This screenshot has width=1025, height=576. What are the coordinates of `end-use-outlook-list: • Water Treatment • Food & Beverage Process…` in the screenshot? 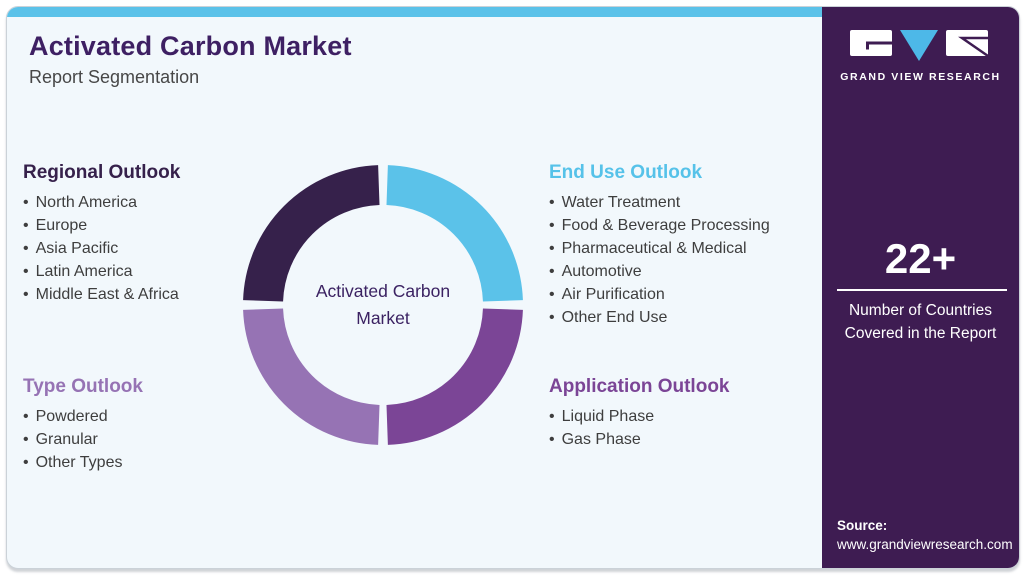 It's located at (699, 260).